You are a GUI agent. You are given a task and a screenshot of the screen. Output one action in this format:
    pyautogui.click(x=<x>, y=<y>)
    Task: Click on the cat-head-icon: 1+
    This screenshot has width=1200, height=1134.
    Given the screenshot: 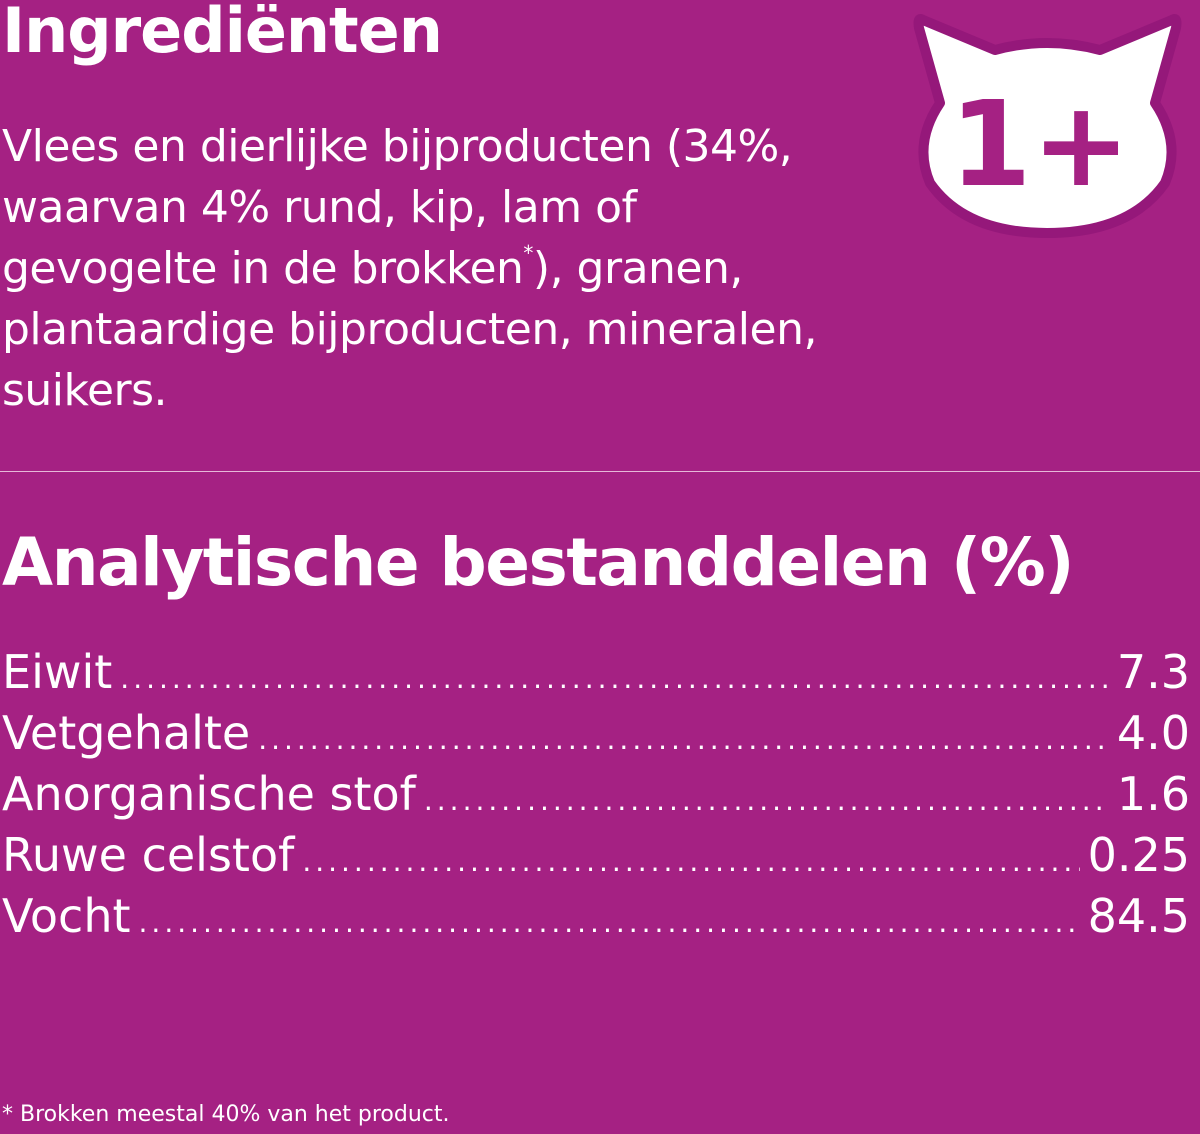 What is the action you would take?
    pyautogui.click(x=1047, y=125)
    